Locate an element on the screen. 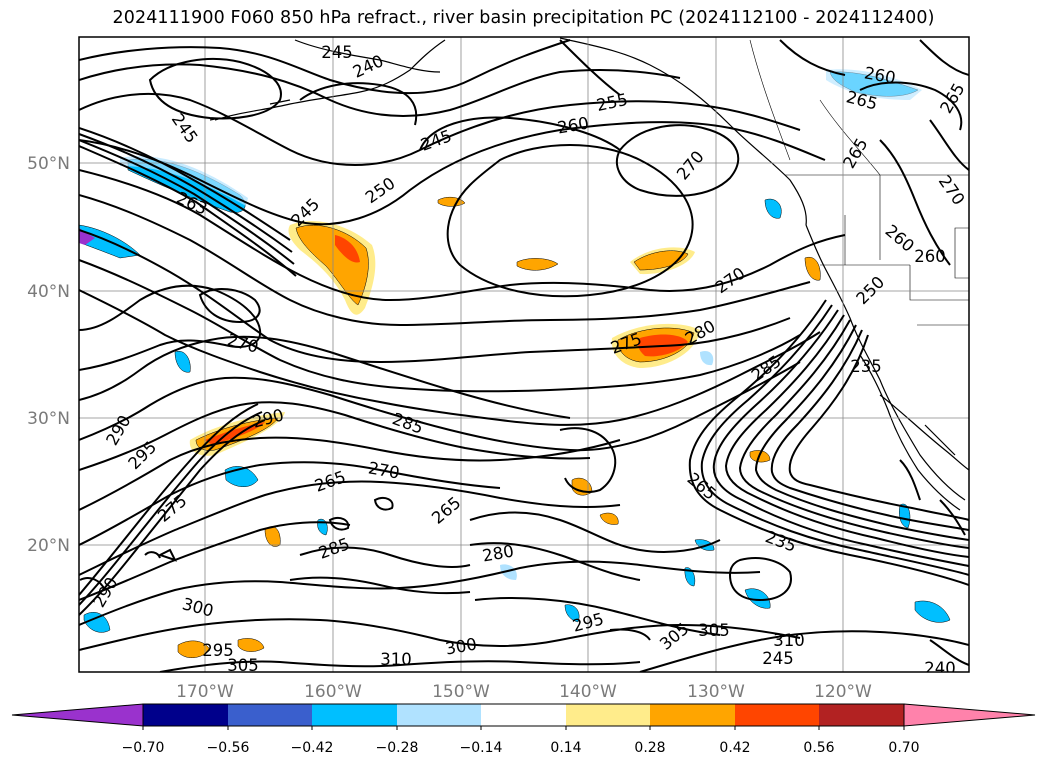 Image resolution: width=1047 pixels, height=765 pixels. lon-tick-label: 130°W is located at coordinates (716, 692).